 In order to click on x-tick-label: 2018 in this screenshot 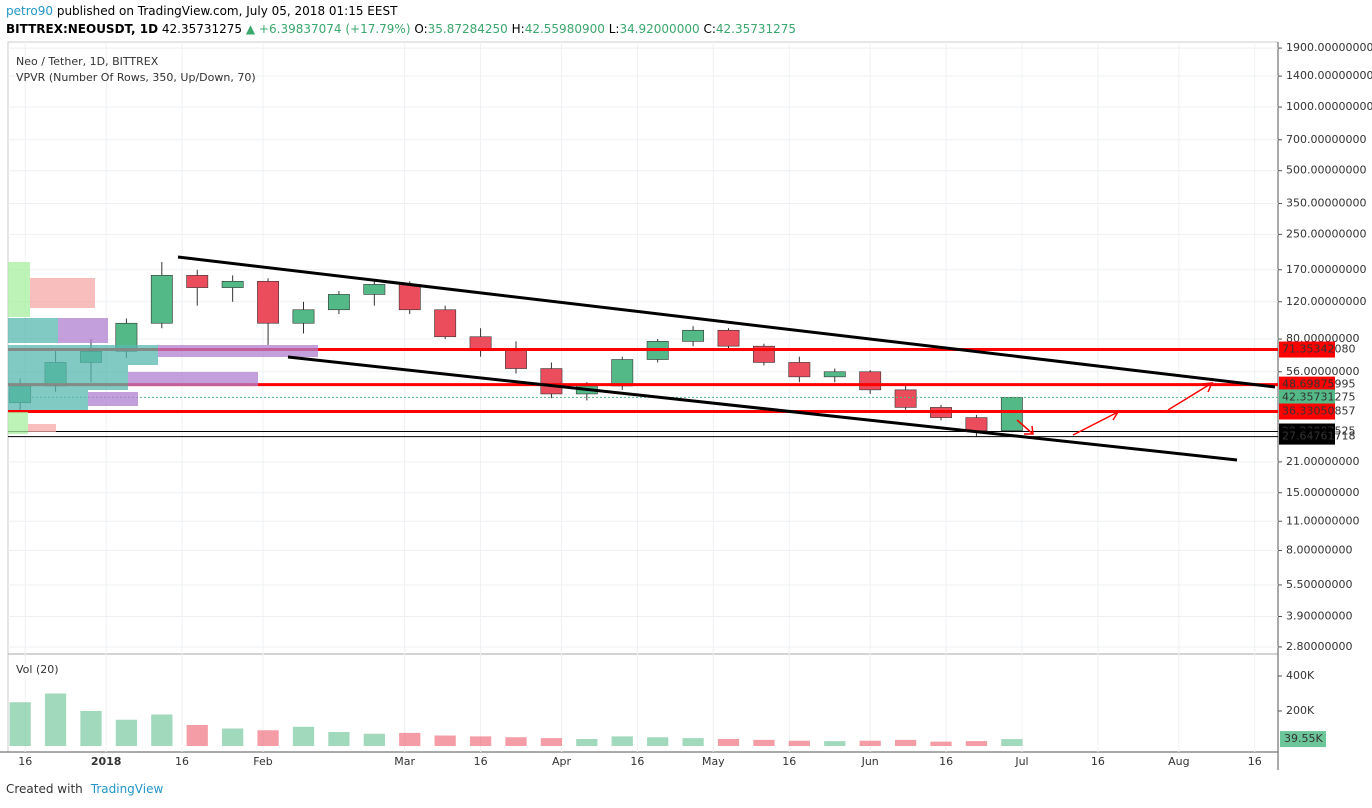, I will do `click(106, 761)`.